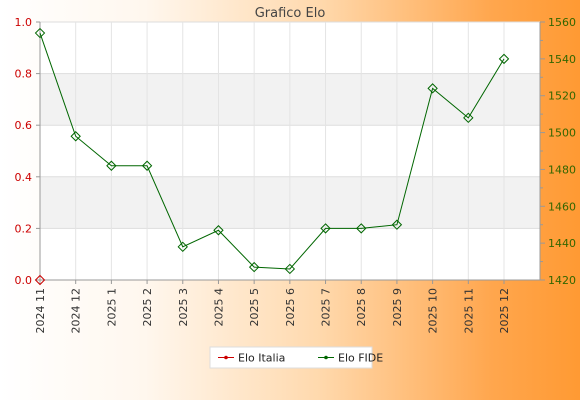 Image resolution: width=580 pixels, height=404 pixels. What do you see at coordinates (111, 307) in the screenshot?
I see `x-tick-label: 2025 1` at bounding box center [111, 307].